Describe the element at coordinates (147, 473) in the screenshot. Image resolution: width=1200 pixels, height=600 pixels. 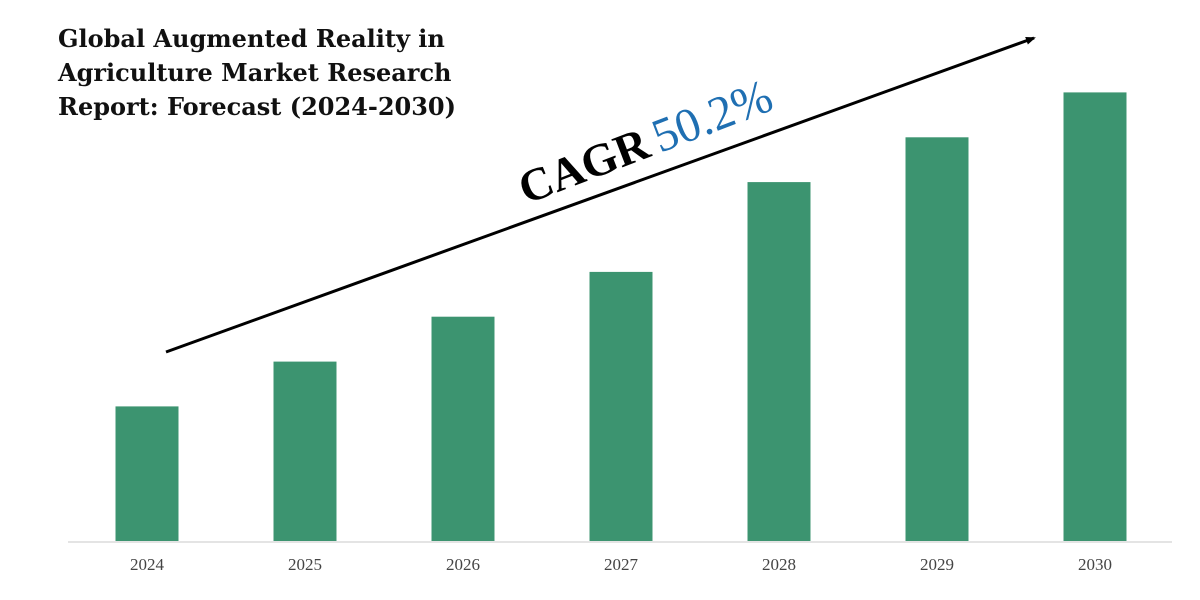
I see `bar-2024` at that location.